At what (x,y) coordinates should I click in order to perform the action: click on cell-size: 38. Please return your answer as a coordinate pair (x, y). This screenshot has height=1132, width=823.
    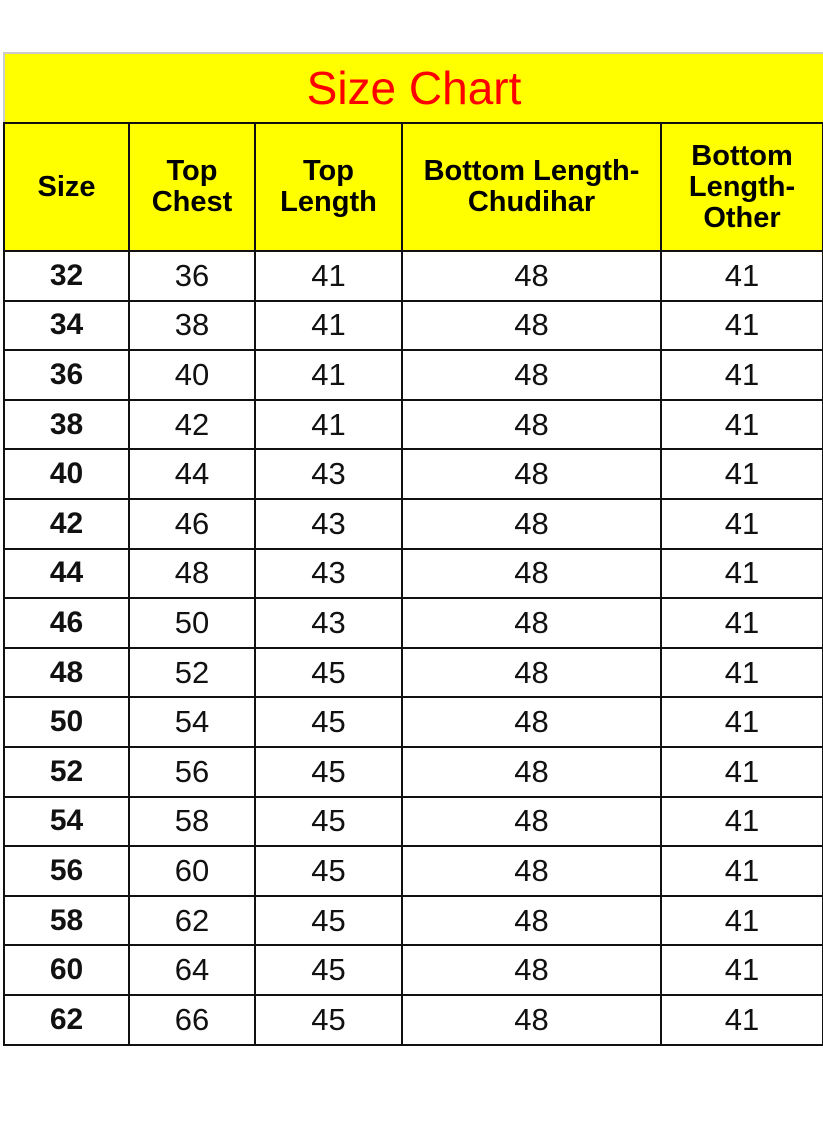
    Looking at the image, I should click on (66, 424).